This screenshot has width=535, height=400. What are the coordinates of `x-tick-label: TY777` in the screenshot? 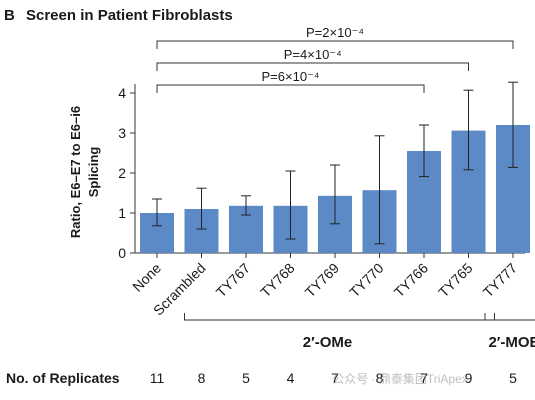 It's located at (500, 280).